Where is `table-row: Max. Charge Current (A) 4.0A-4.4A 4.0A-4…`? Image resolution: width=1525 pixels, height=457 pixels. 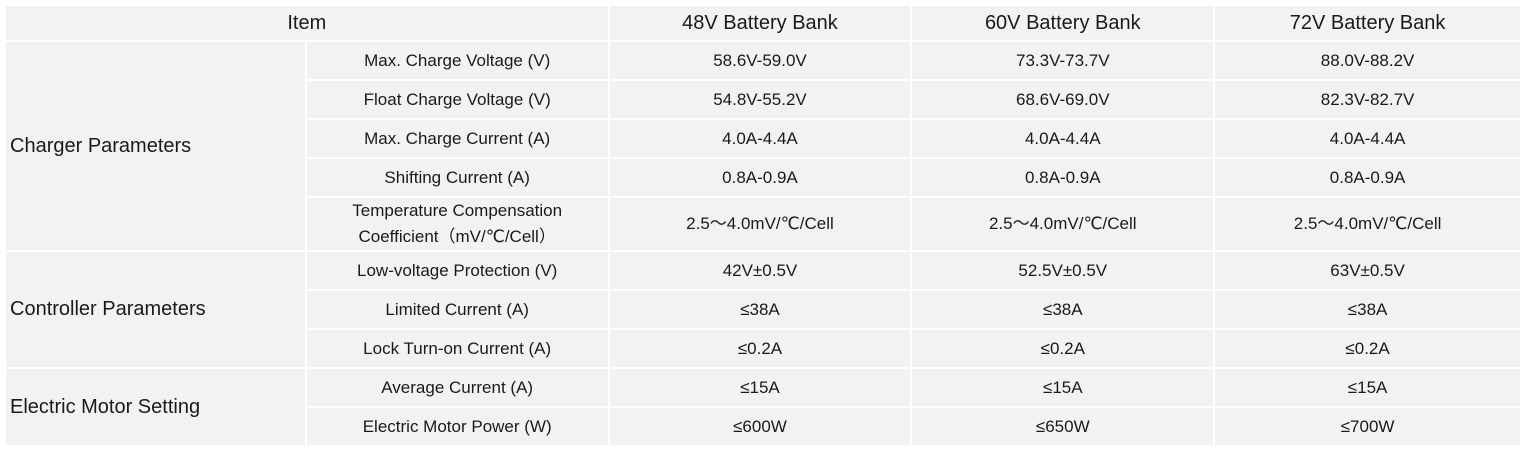
table-row: Max. Charge Current (A) 4.0A-4.4A 4.0A-4… is located at coordinates (763, 138).